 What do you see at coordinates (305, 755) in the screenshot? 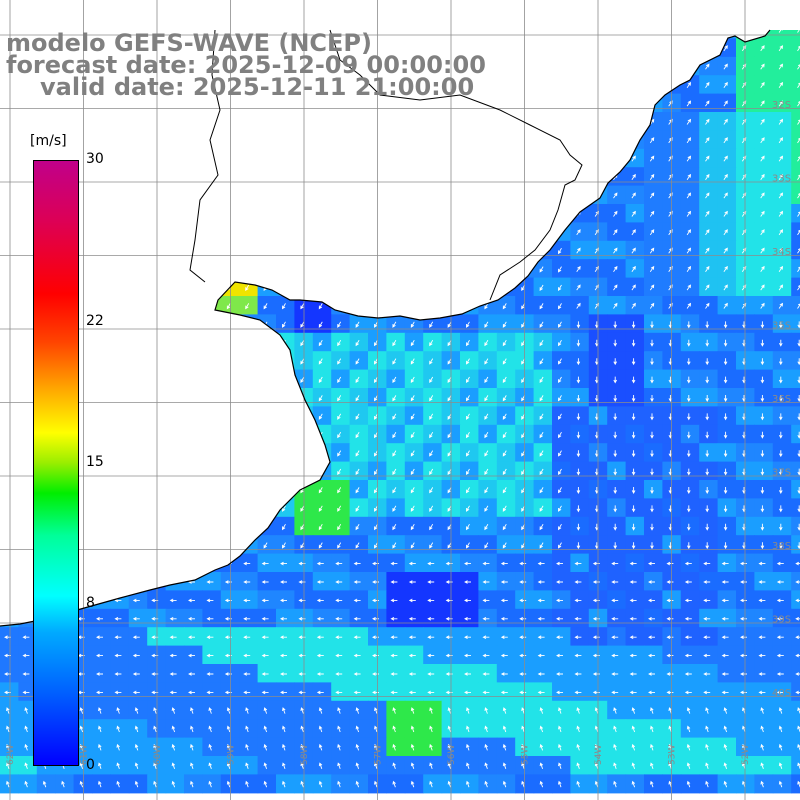
I see `longitude-label: 58W` at bounding box center [305, 755].